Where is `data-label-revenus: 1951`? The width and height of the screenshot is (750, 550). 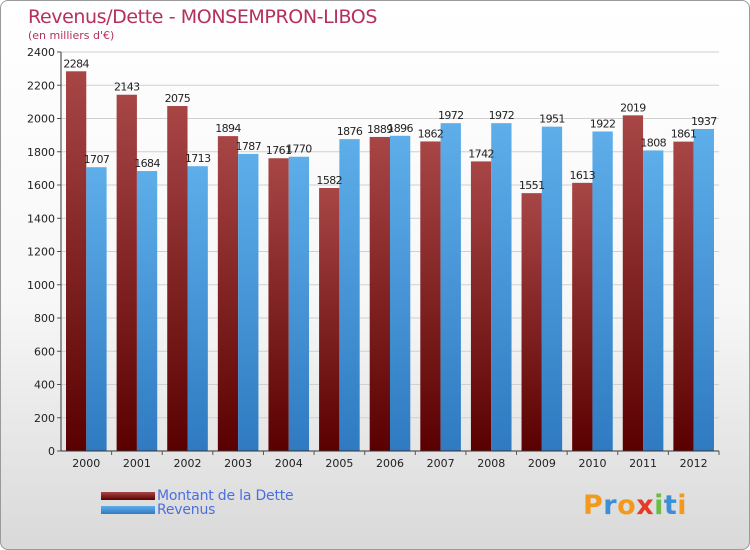
data-label-revenus: 1951 is located at coordinates (552, 119).